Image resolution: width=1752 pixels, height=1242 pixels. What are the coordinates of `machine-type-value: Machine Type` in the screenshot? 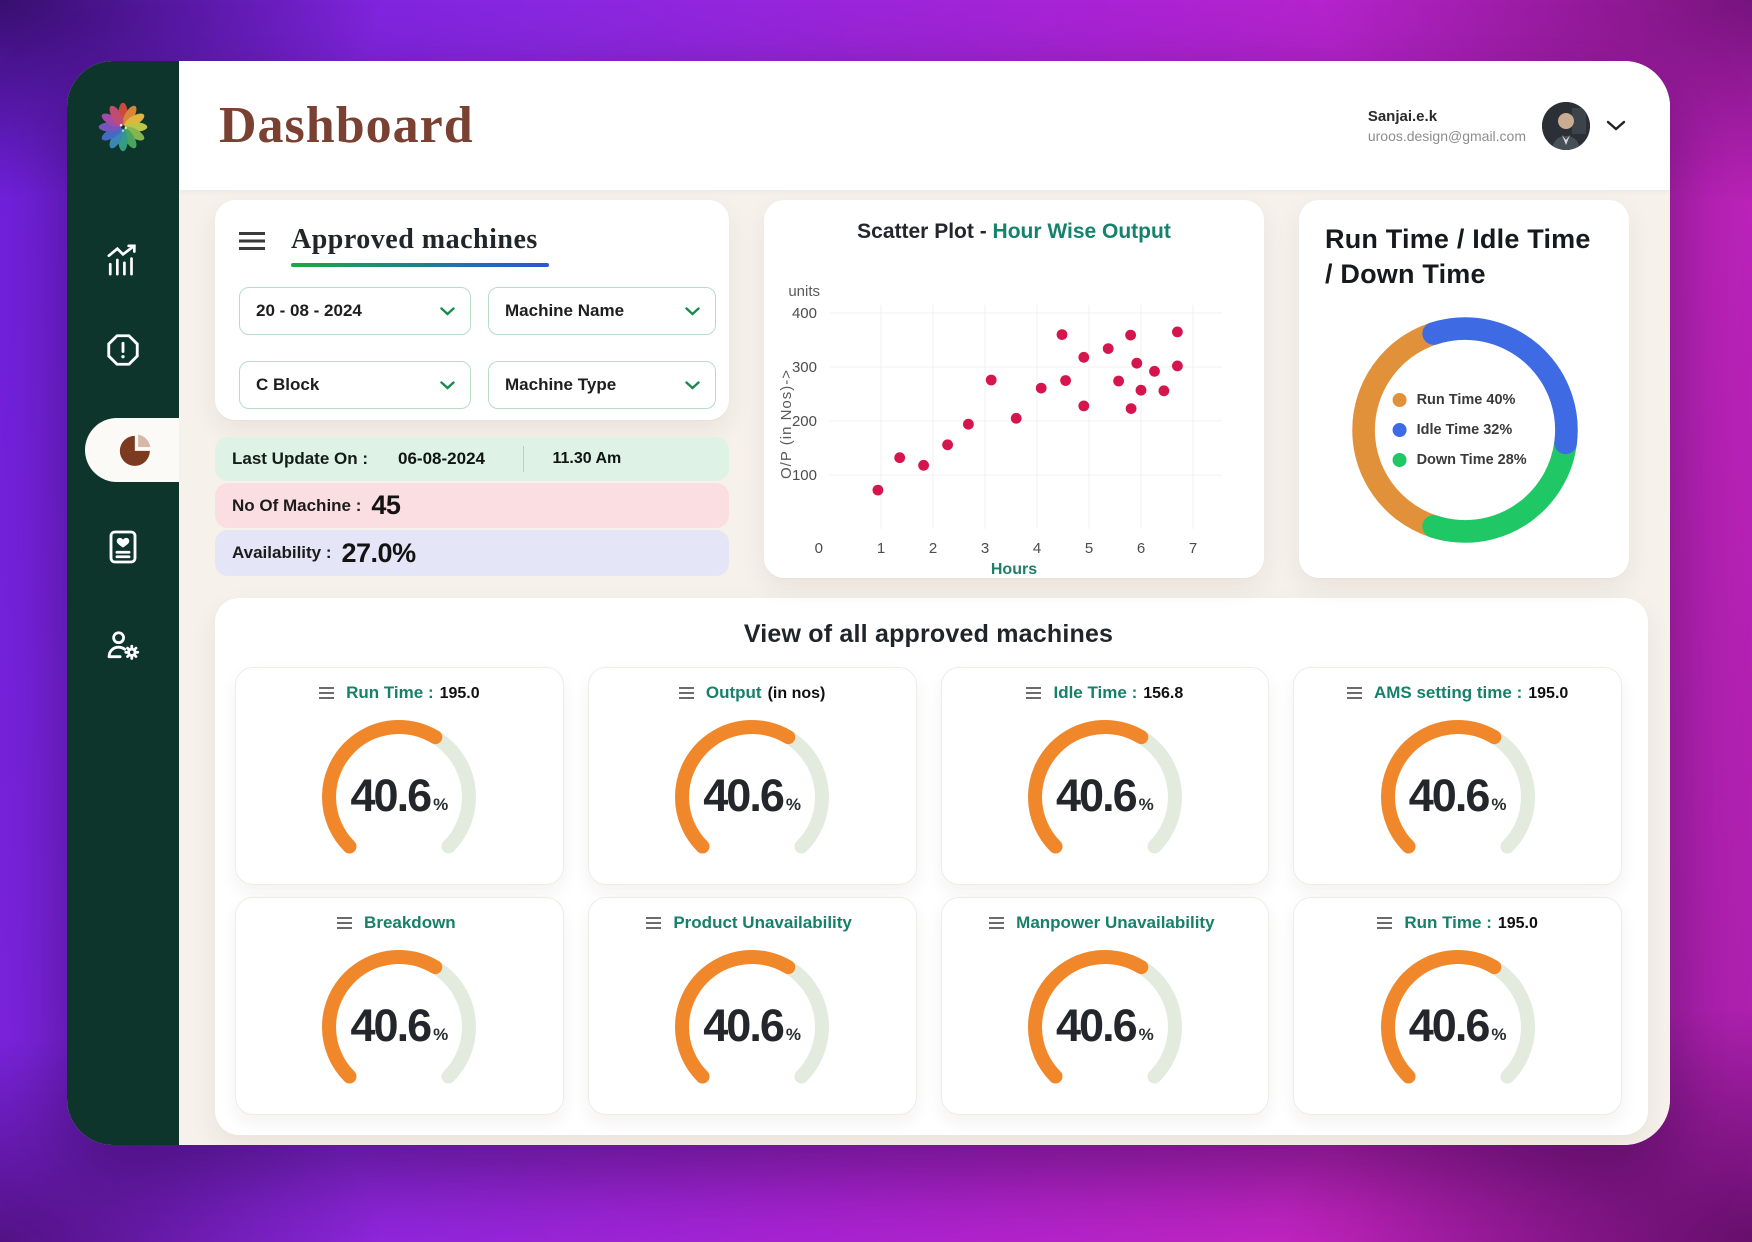 It's located at (561, 384).